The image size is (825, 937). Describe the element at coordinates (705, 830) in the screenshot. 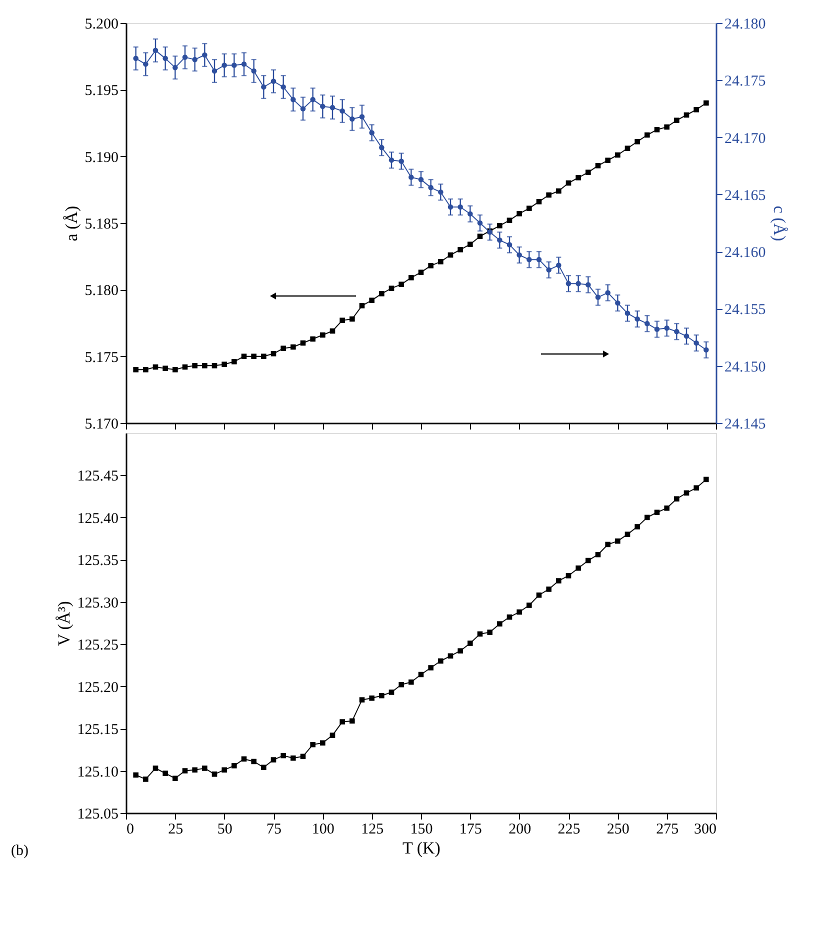

I see `x-tick-label: 300` at that location.